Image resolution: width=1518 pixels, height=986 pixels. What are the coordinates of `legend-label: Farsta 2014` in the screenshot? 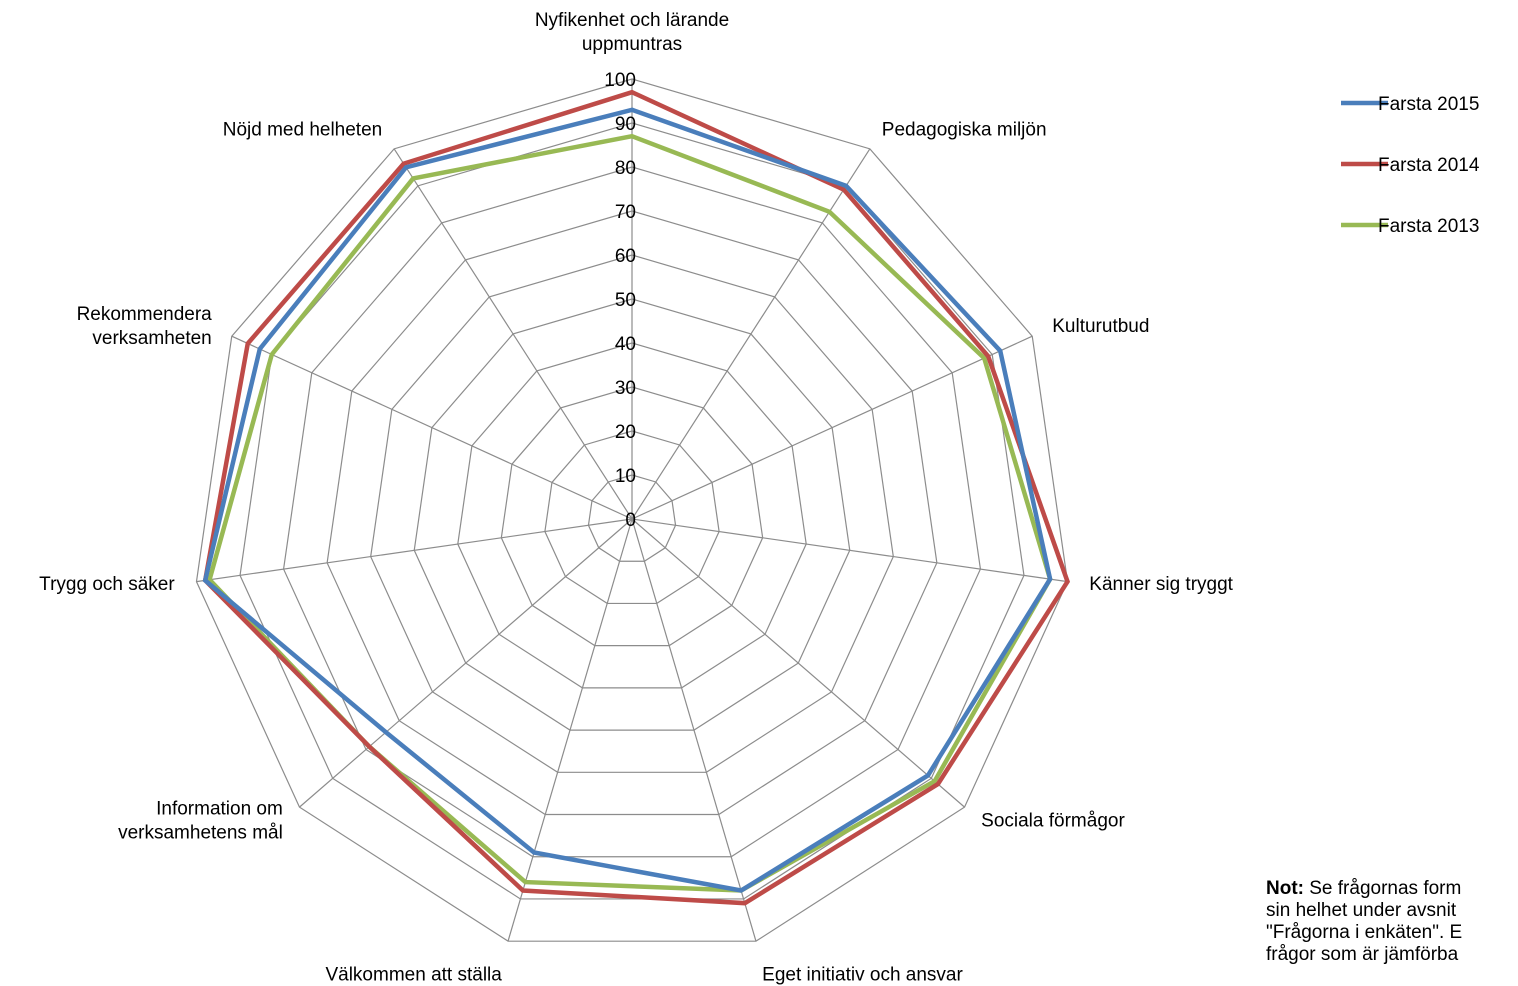 It's located at (1429, 165).